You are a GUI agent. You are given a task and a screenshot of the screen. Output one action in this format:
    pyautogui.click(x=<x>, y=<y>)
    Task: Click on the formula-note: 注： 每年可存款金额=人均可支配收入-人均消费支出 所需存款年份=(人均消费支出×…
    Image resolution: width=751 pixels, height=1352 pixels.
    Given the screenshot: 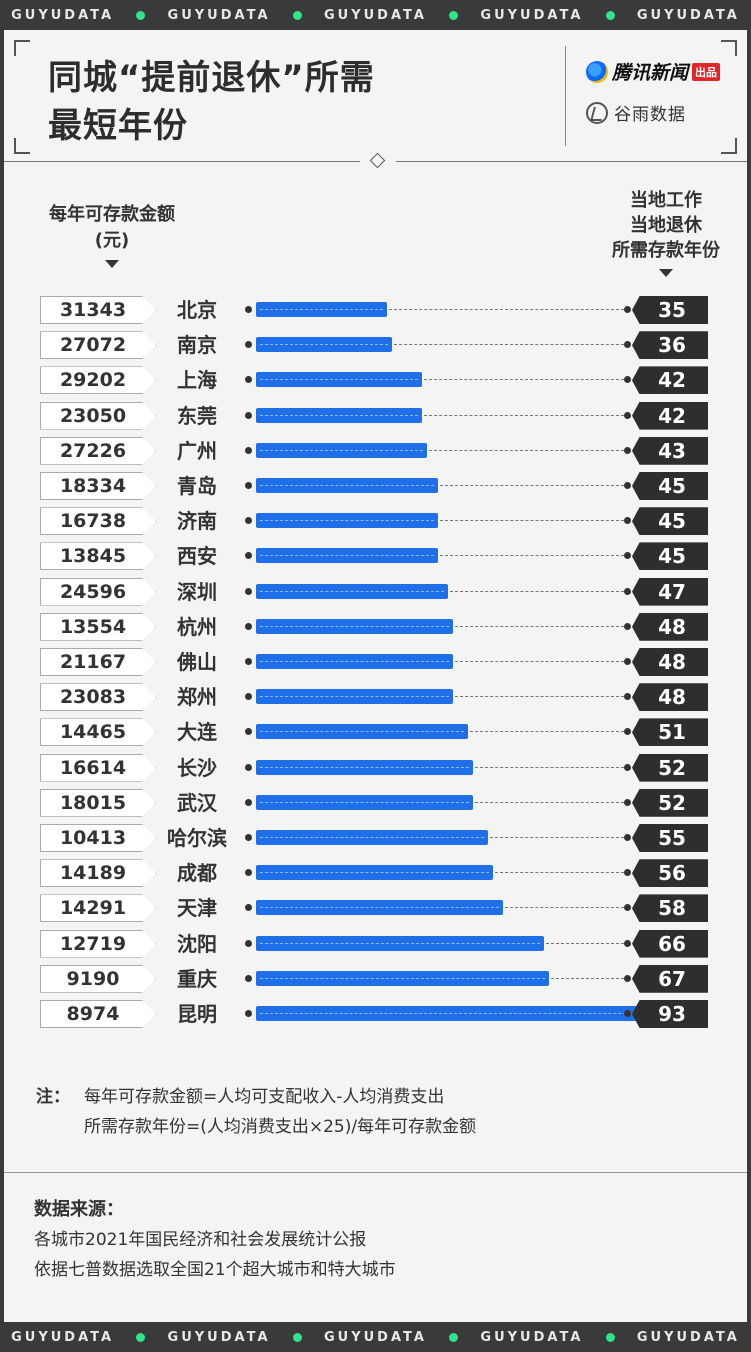 What is the action you would take?
    pyautogui.click(x=256, y=1112)
    